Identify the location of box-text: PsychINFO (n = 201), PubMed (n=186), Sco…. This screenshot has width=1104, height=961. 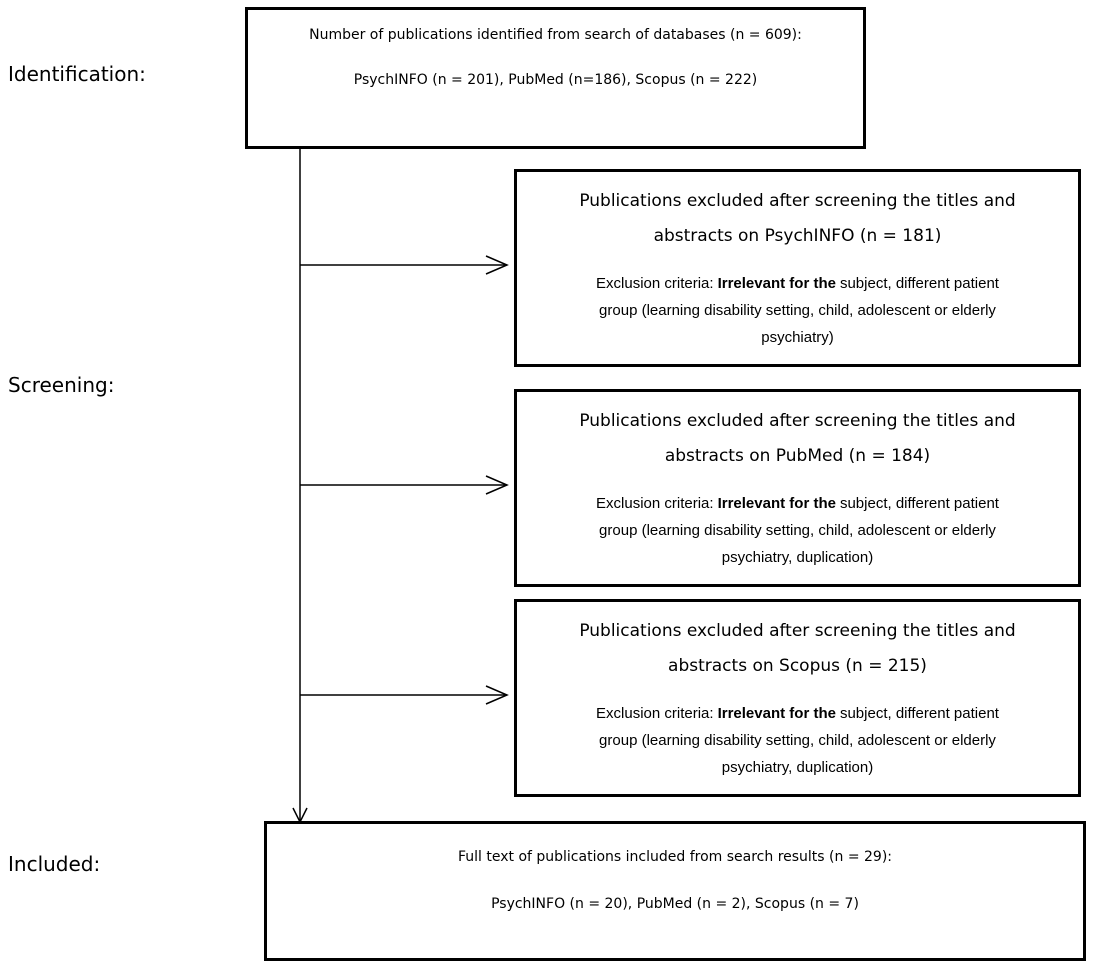
(555, 80).